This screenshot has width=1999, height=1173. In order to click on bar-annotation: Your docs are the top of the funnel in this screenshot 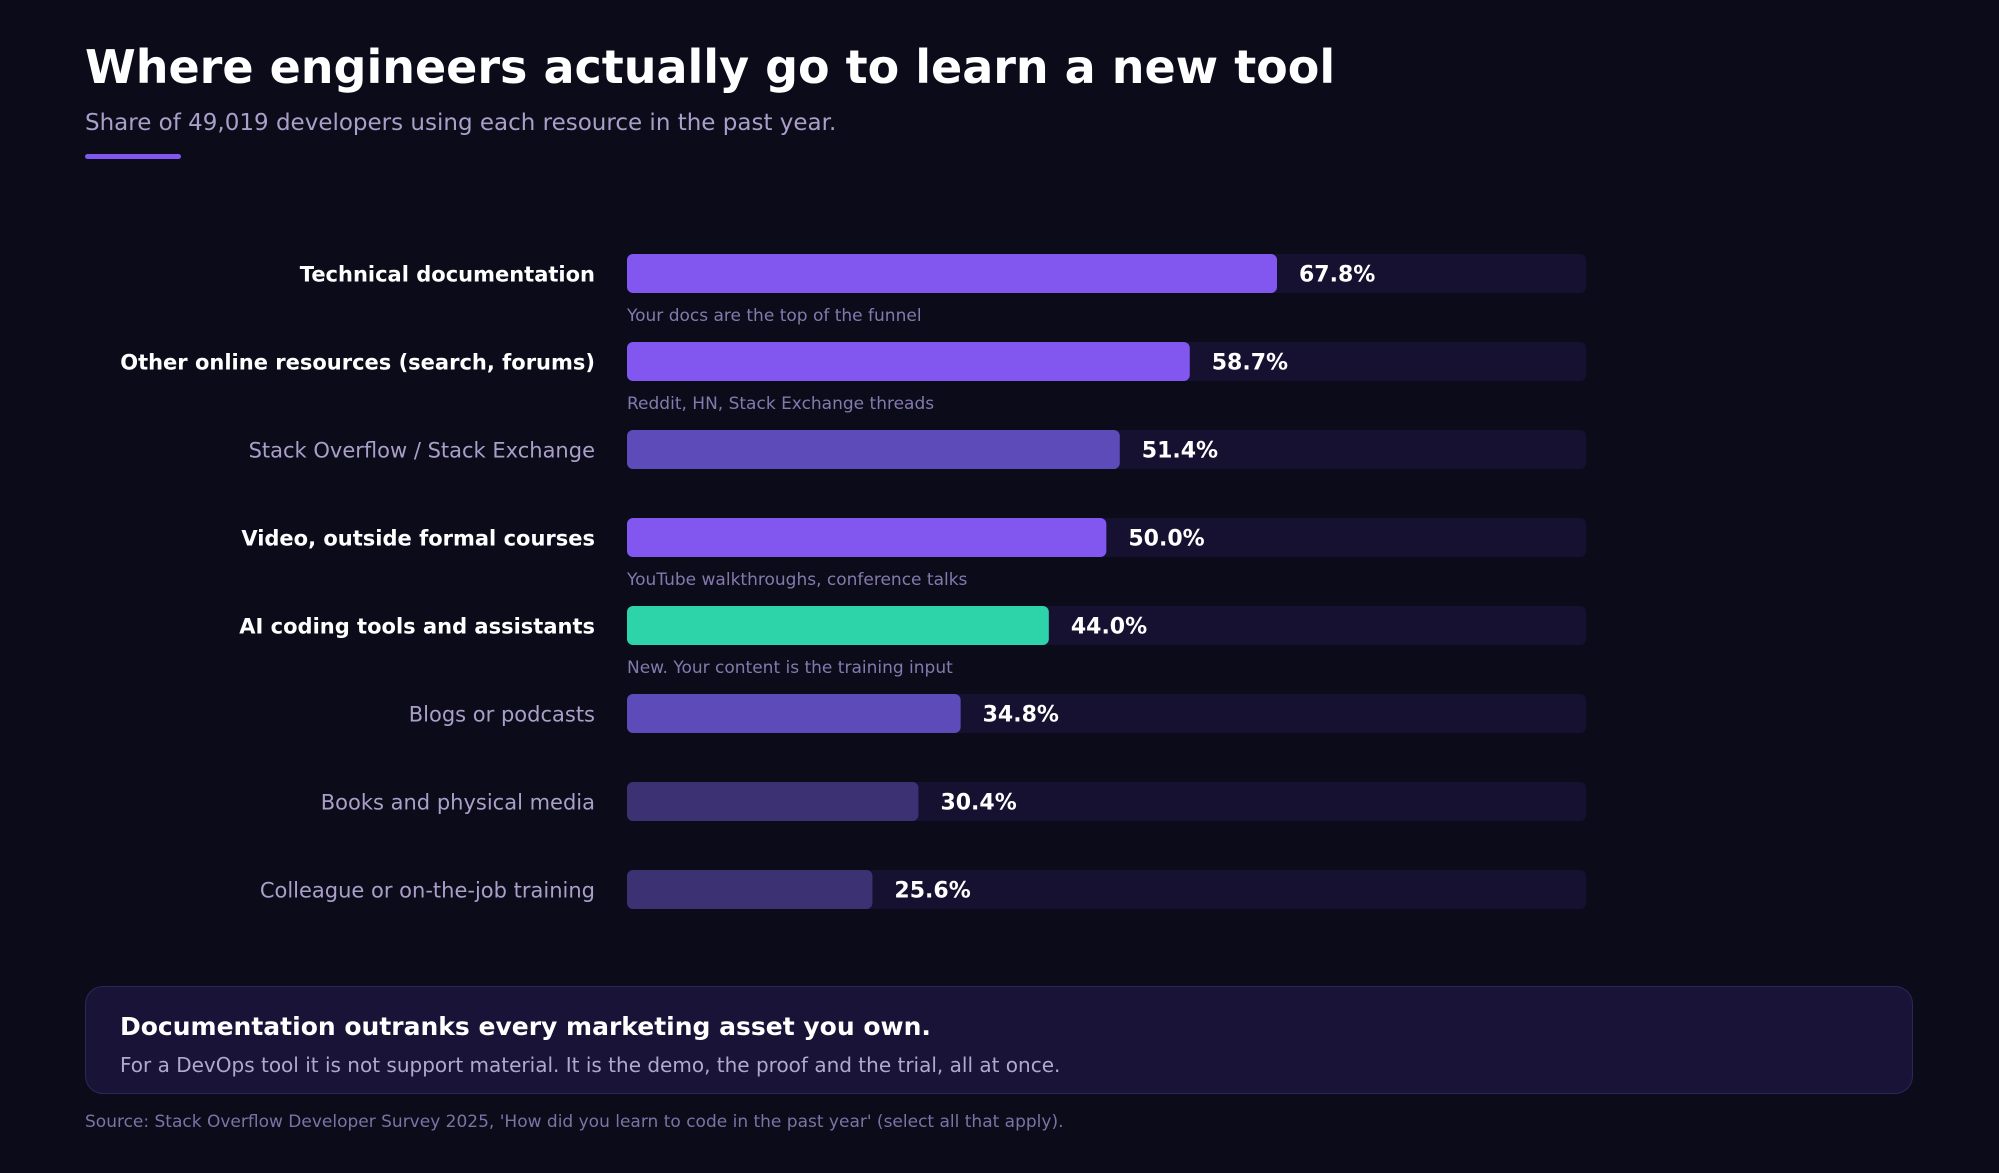, I will do `click(774, 316)`.